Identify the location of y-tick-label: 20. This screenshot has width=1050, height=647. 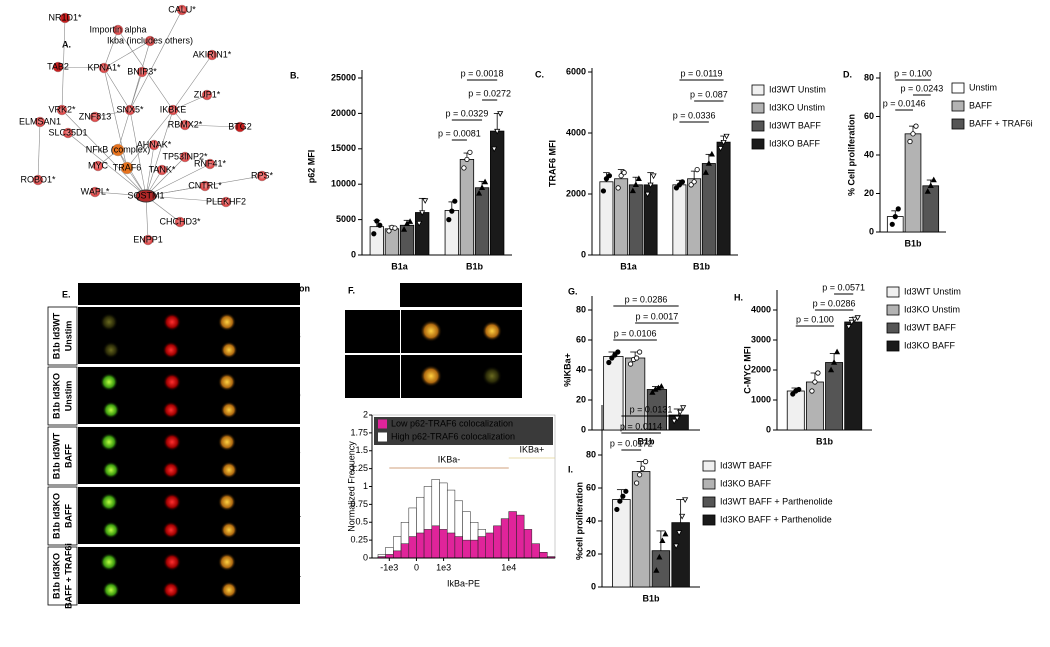
(591, 553).